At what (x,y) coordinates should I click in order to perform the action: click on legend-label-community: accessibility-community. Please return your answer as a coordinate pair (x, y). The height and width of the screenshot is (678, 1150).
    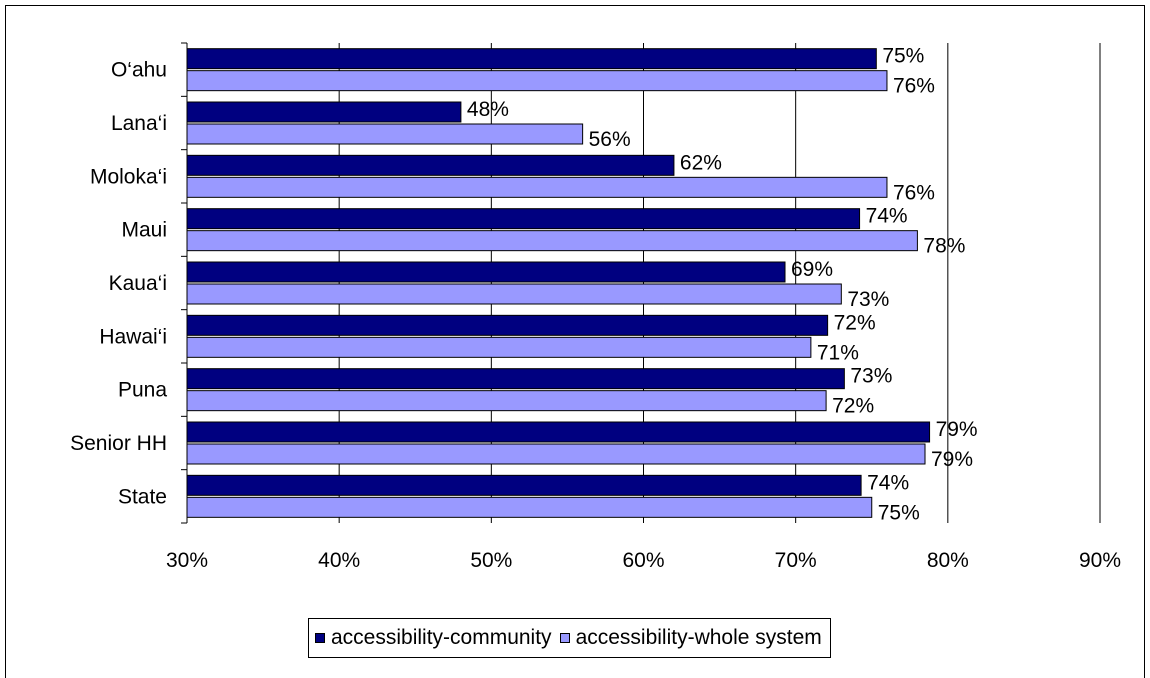
    Looking at the image, I should click on (441, 637).